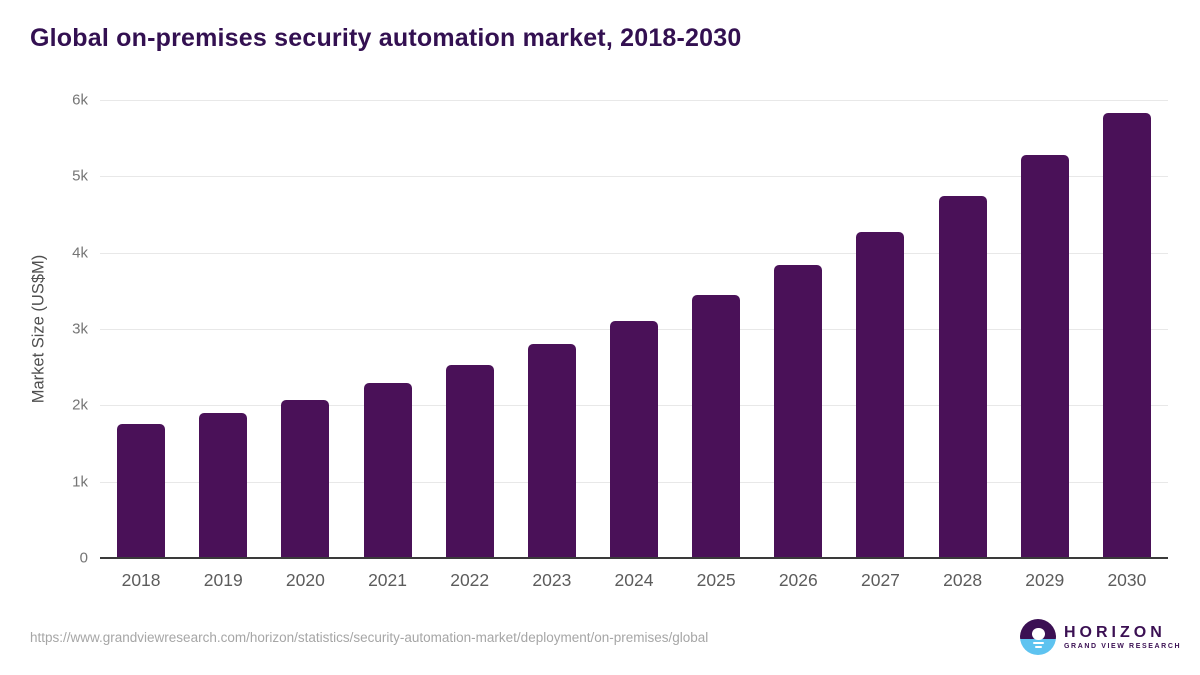 The height and width of the screenshot is (675, 1200). Describe the element at coordinates (634, 558) in the screenshot. I see `x-axis-line` at that location.